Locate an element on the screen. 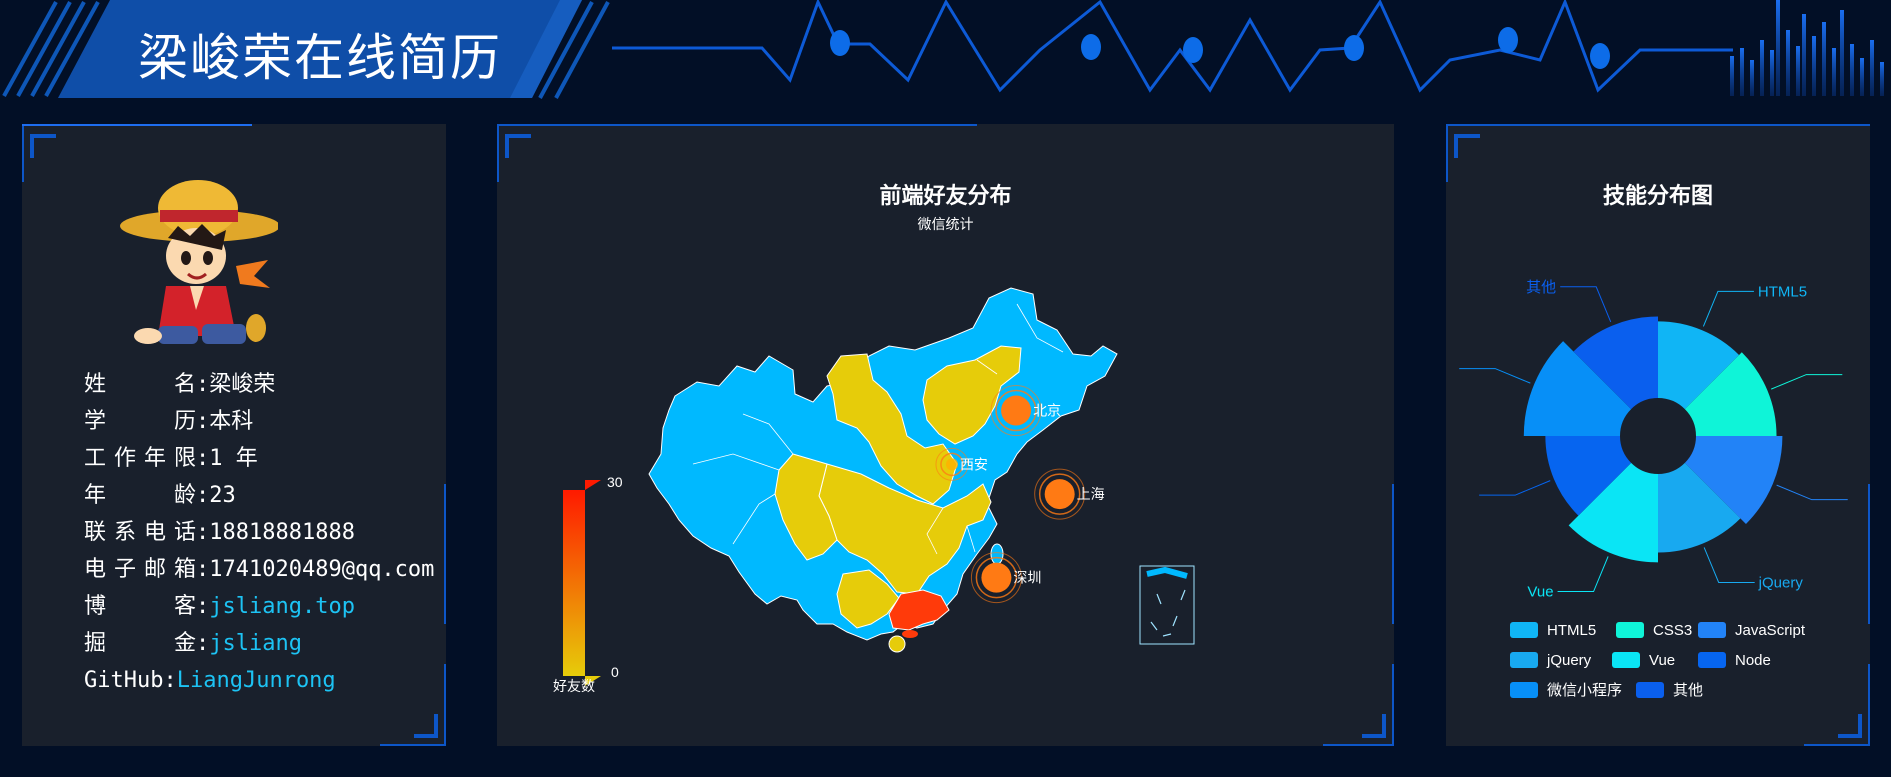  city-label: 北京 is located at coordinates (1047, 412).